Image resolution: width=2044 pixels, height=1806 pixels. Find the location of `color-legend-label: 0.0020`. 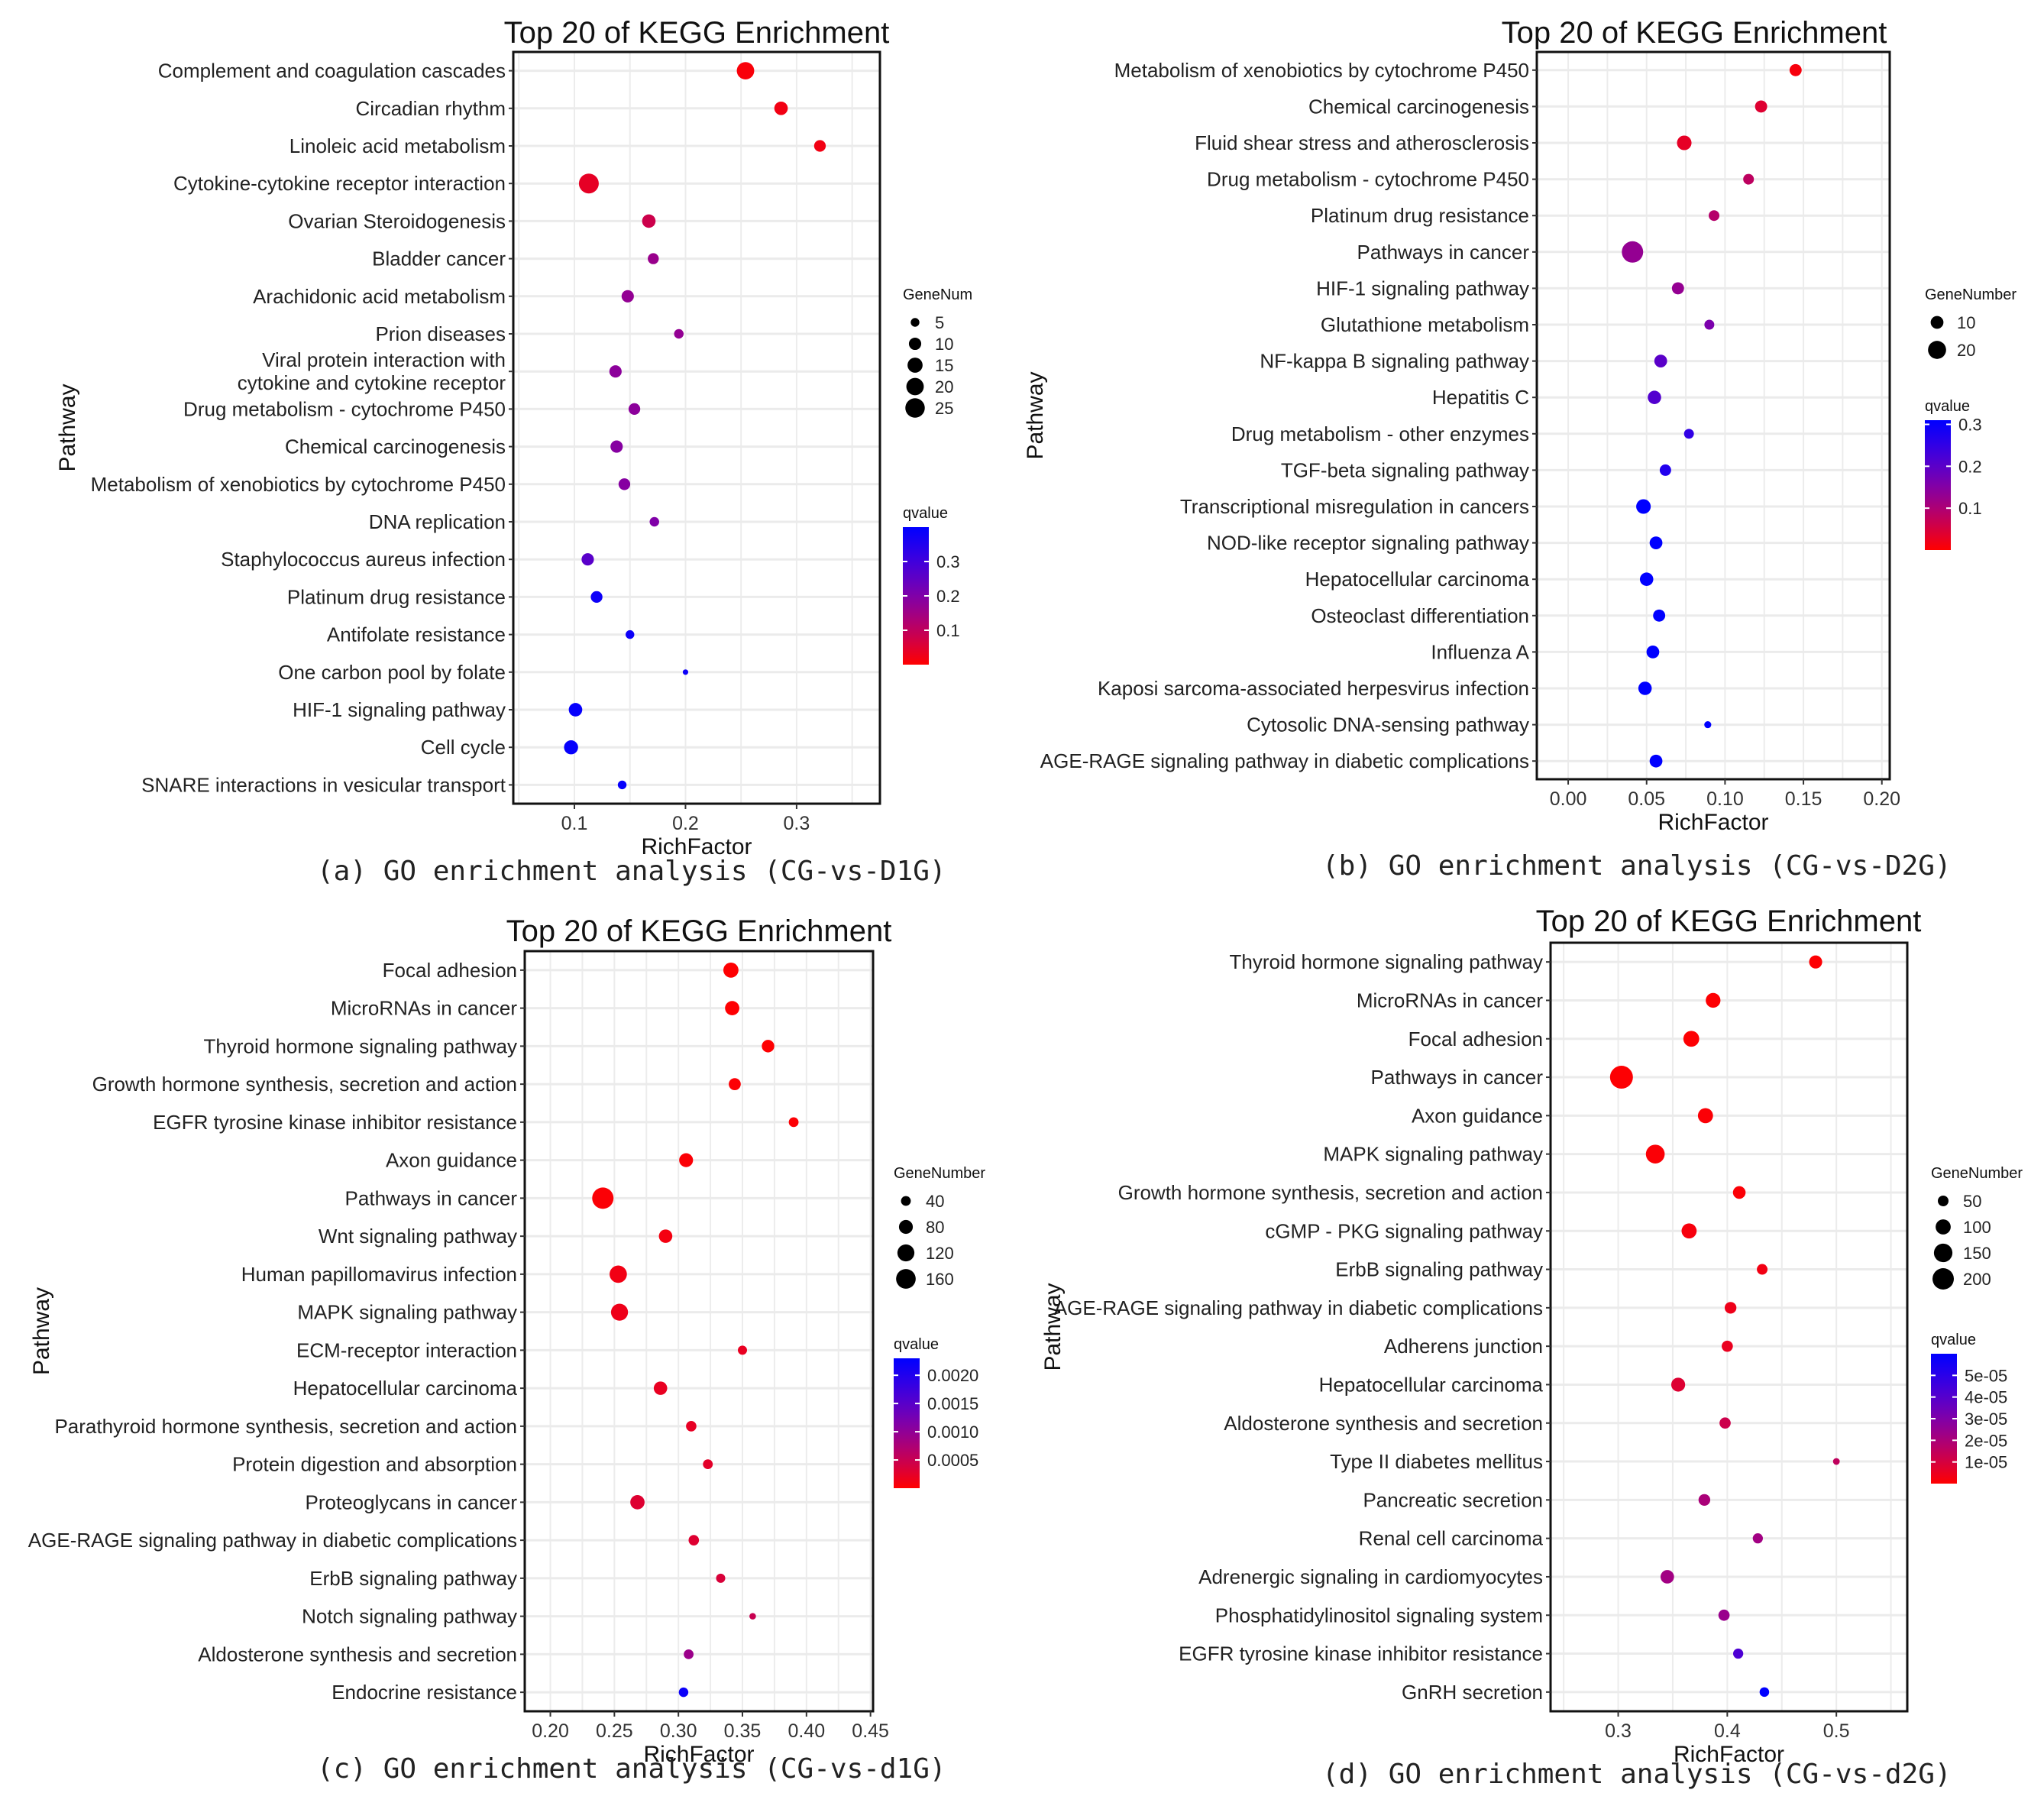

color-legend-label: 0.0020 is located at coordinates (952, 1375).